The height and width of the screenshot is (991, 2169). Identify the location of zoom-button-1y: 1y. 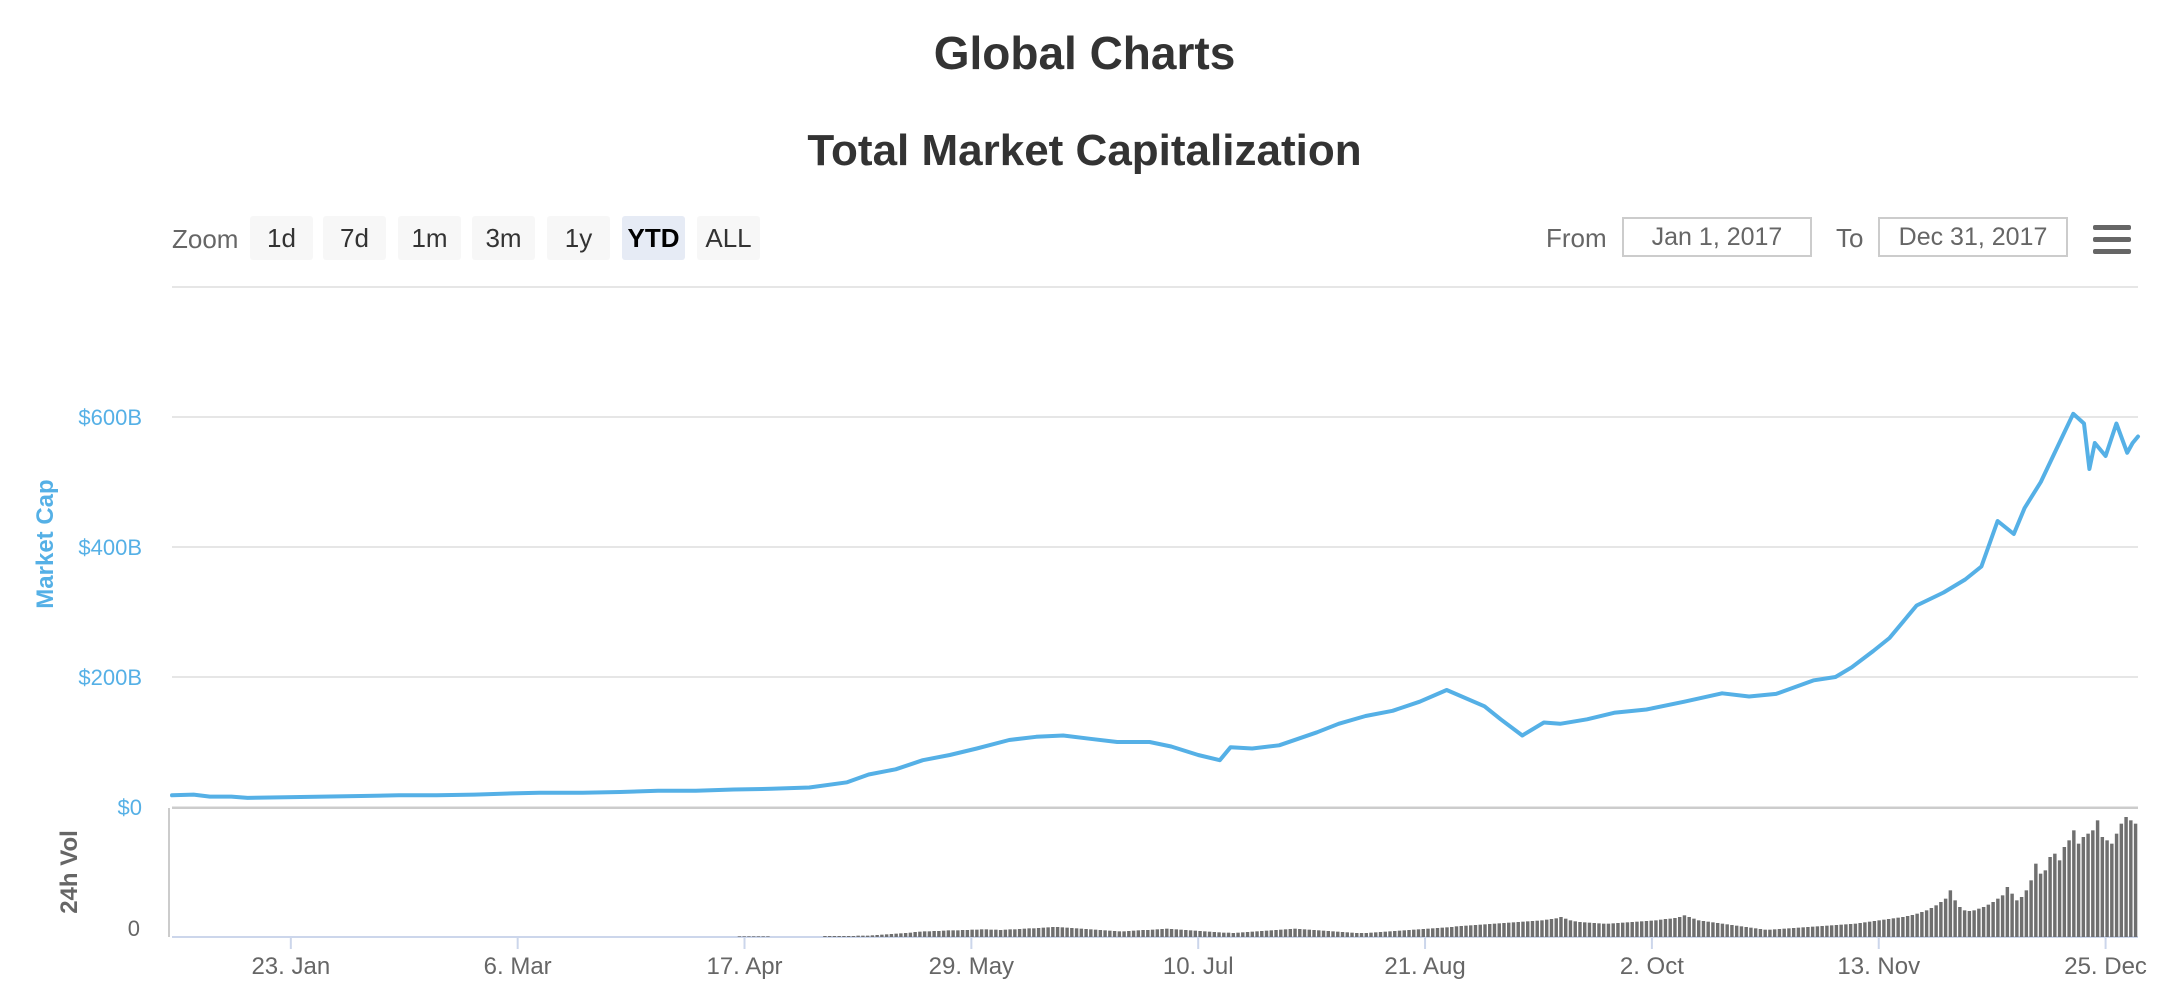
(578, 238).